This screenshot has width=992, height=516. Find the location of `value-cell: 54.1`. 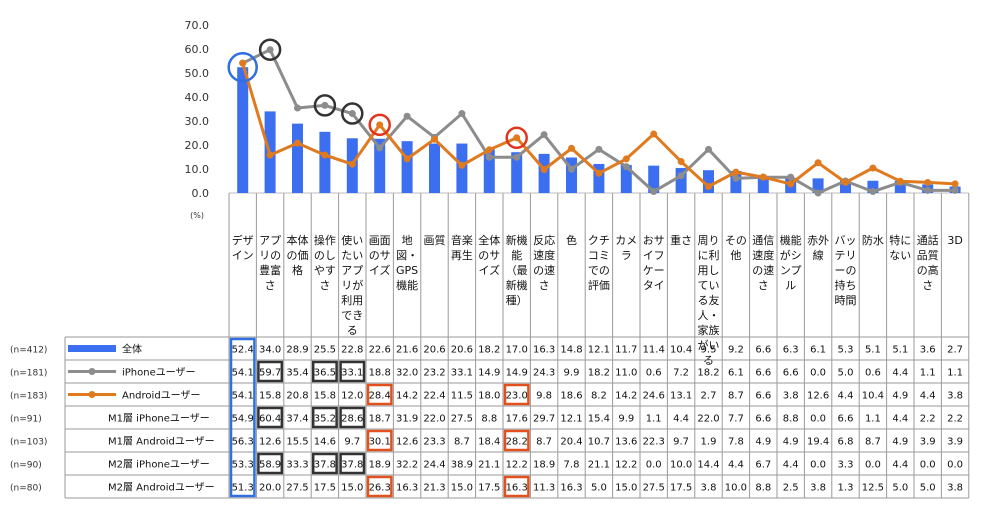

value-cell: 54.1 is located at coordinates (243, 373).